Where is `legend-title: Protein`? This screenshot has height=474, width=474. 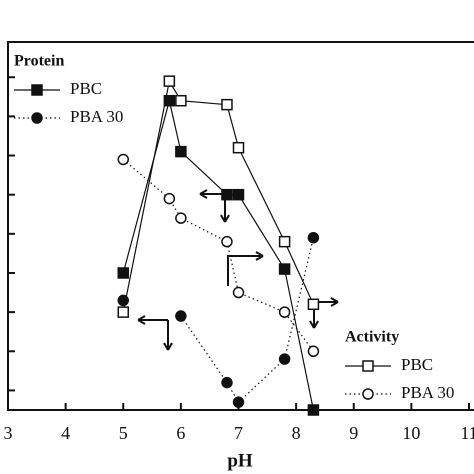
legend-title: Protein is located at coordinates (39, 61).